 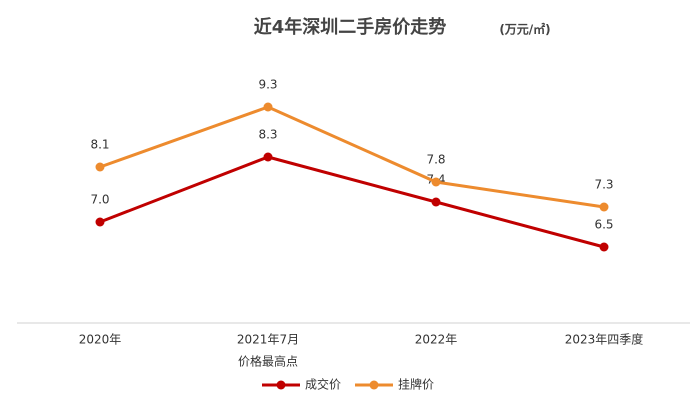 What do you see at coordinates (99, 200) in the screenshot?
I see `data-label: 7.0` at bounding box center [99, 200].